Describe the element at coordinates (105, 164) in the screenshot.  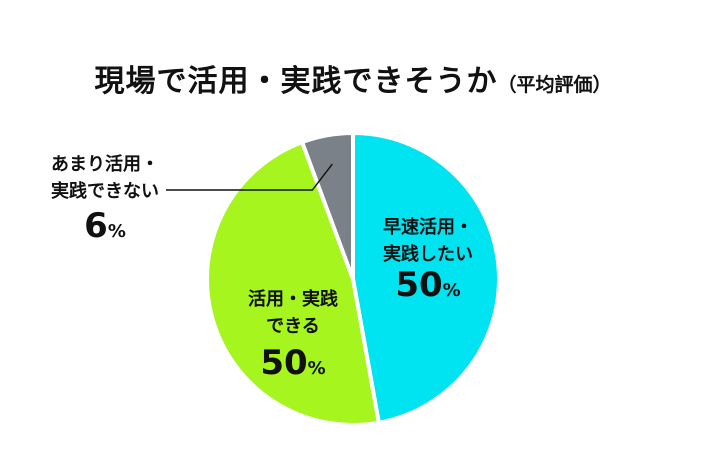
I see `slice-label-3-line-1: あまり活用・` at that location.